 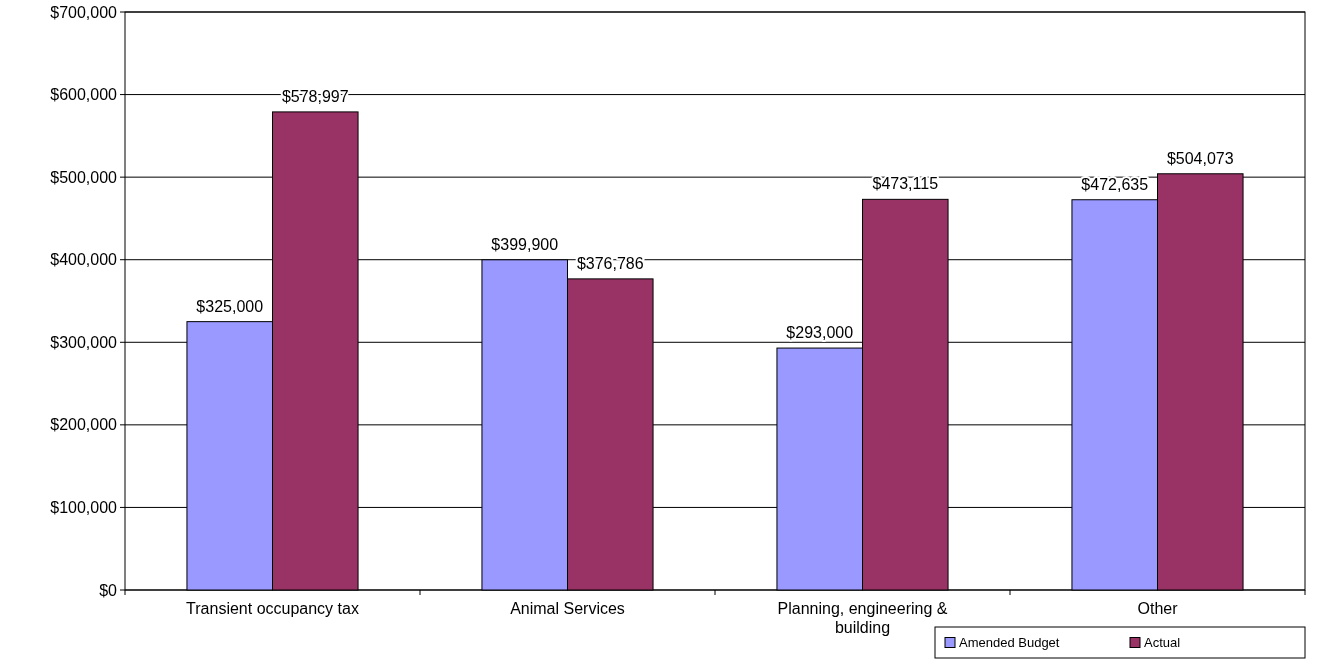 What do you see at coordinates (84, 508) in the screenshot?
I see `y-tick-label: $100,000` at bounding box center [84, 508].